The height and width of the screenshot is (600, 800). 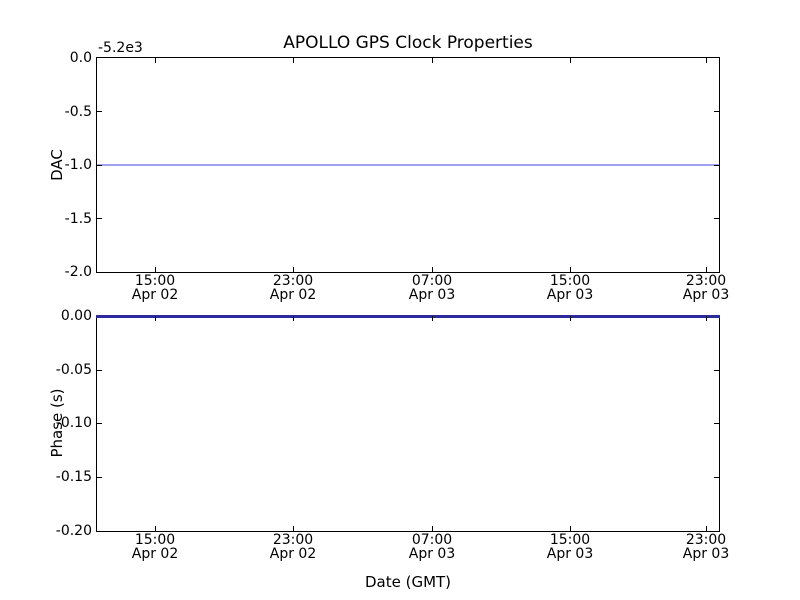 What do you see at coordinates (73, 370) in the screenshot?
I see `y-tick-label: -0.05` at bounding box center [73, 370].